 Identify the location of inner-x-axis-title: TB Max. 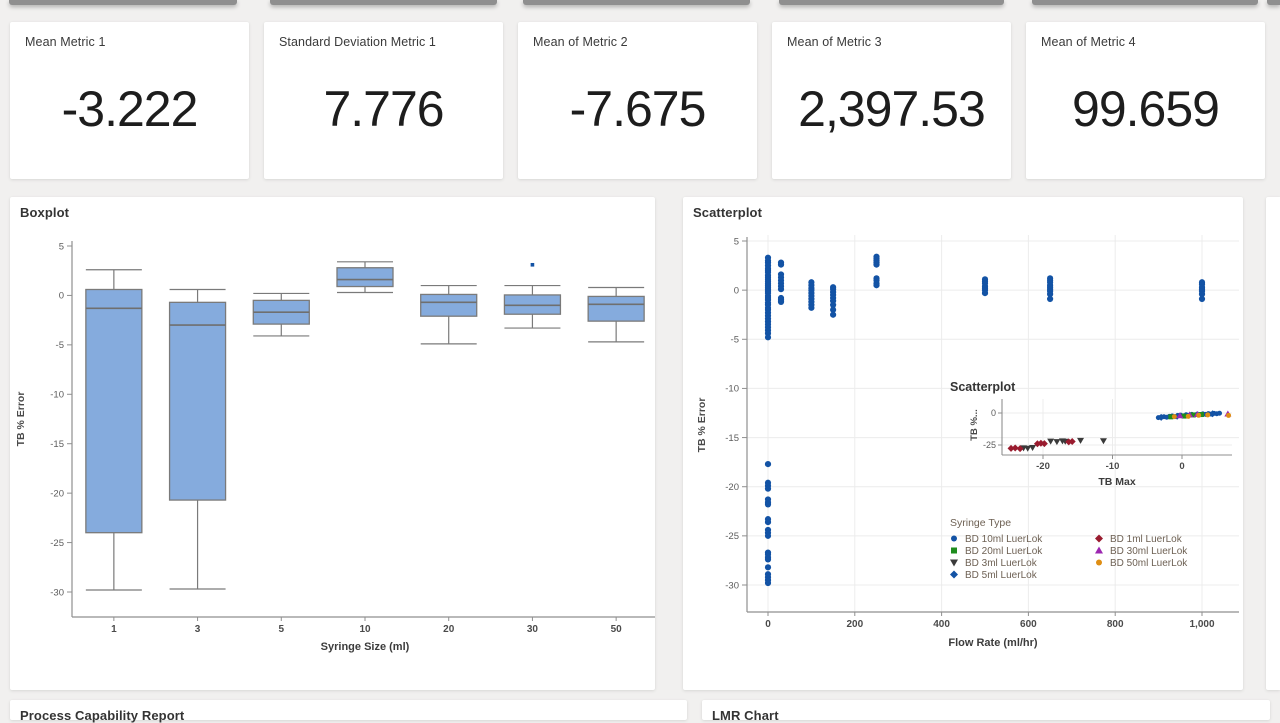
(1117, 482).